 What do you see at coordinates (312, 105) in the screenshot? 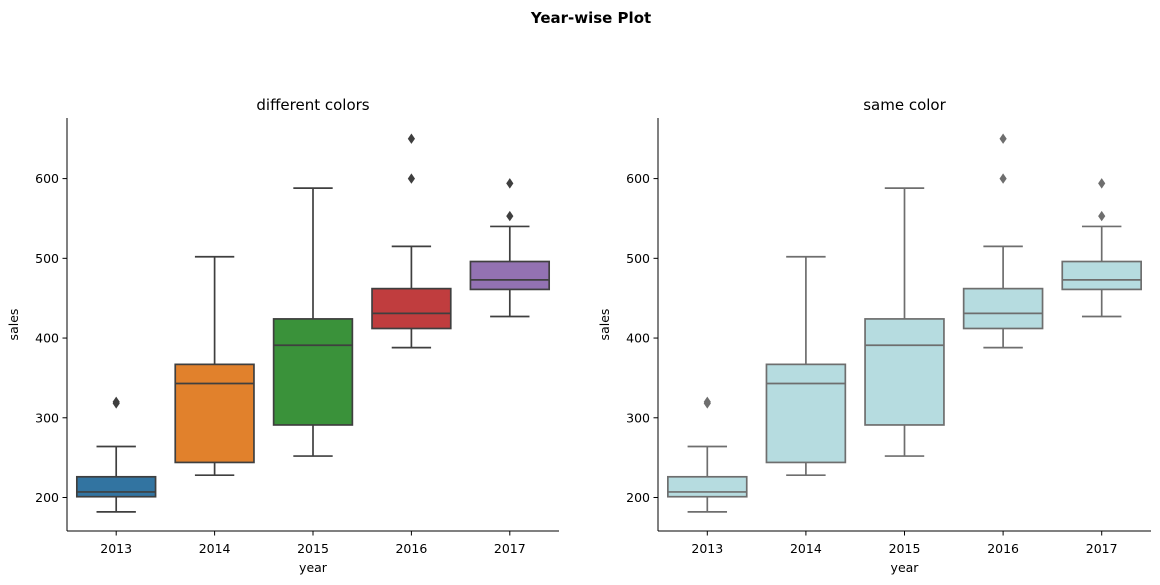
I see `subplot-title: different colors` at bounding box center [312, 105].